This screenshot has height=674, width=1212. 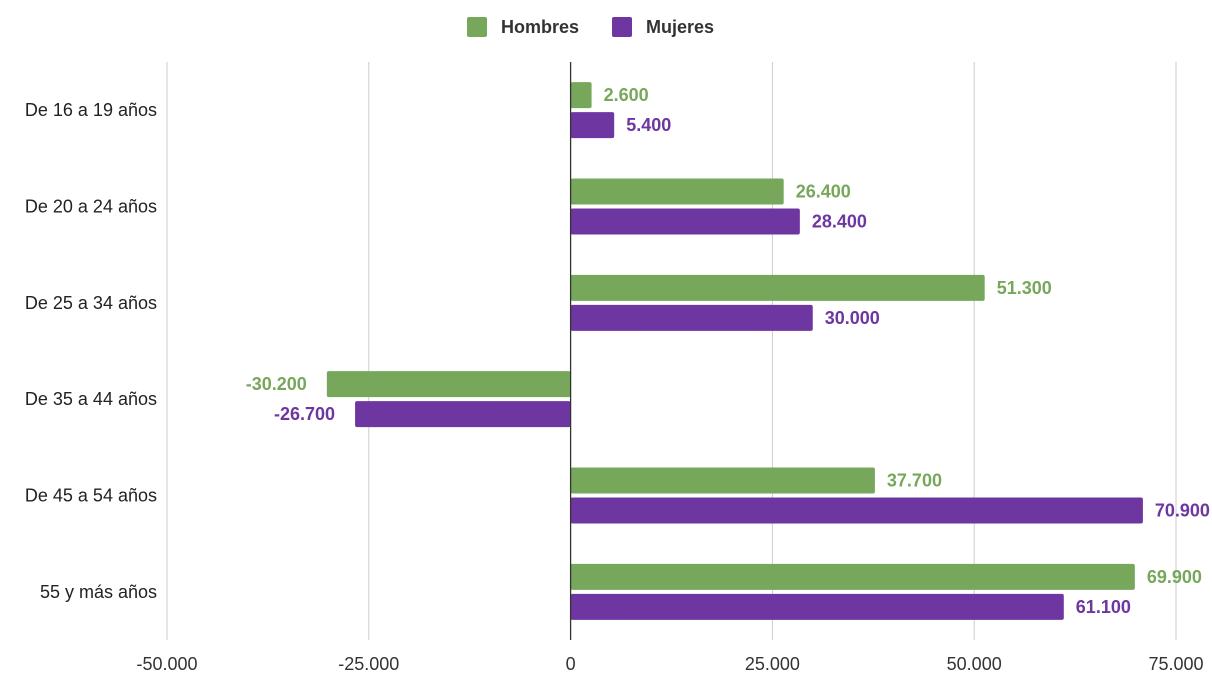 I want to click on bar-hombres-de-16-a-19-anos, so click(x=581, y=95).